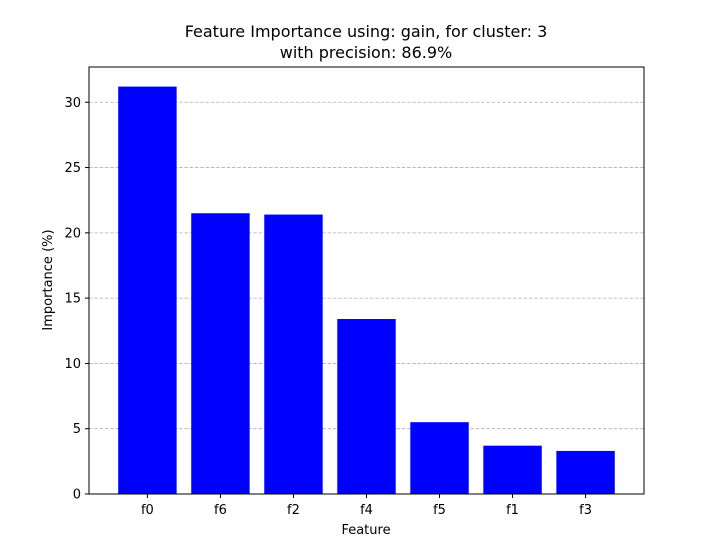 The height and width of the screenshot is (555, 715). I want to click on x-axis-label: Feature, so click(365, 530).